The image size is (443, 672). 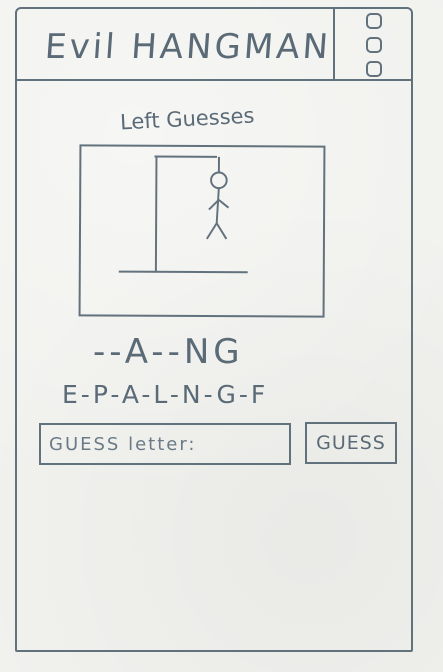 I want to click on header-divider, so click(x=334, y=44).